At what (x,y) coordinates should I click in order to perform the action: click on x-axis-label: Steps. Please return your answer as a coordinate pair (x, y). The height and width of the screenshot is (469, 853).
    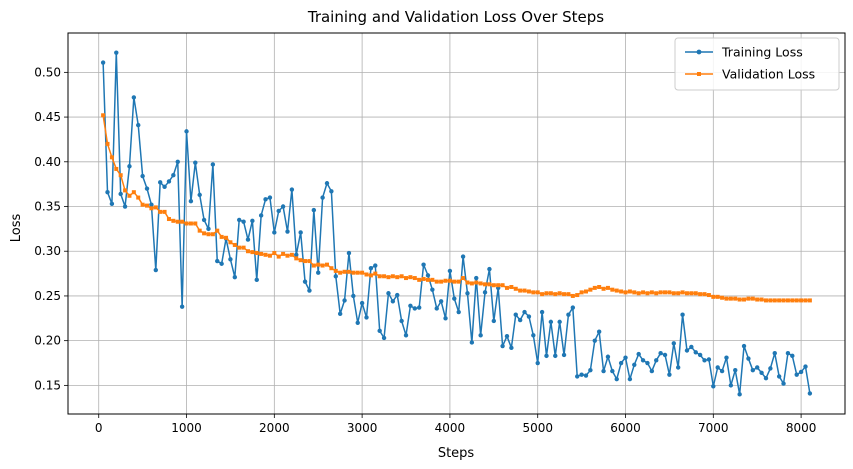
    Looking at the image, I should click on (456, 453).